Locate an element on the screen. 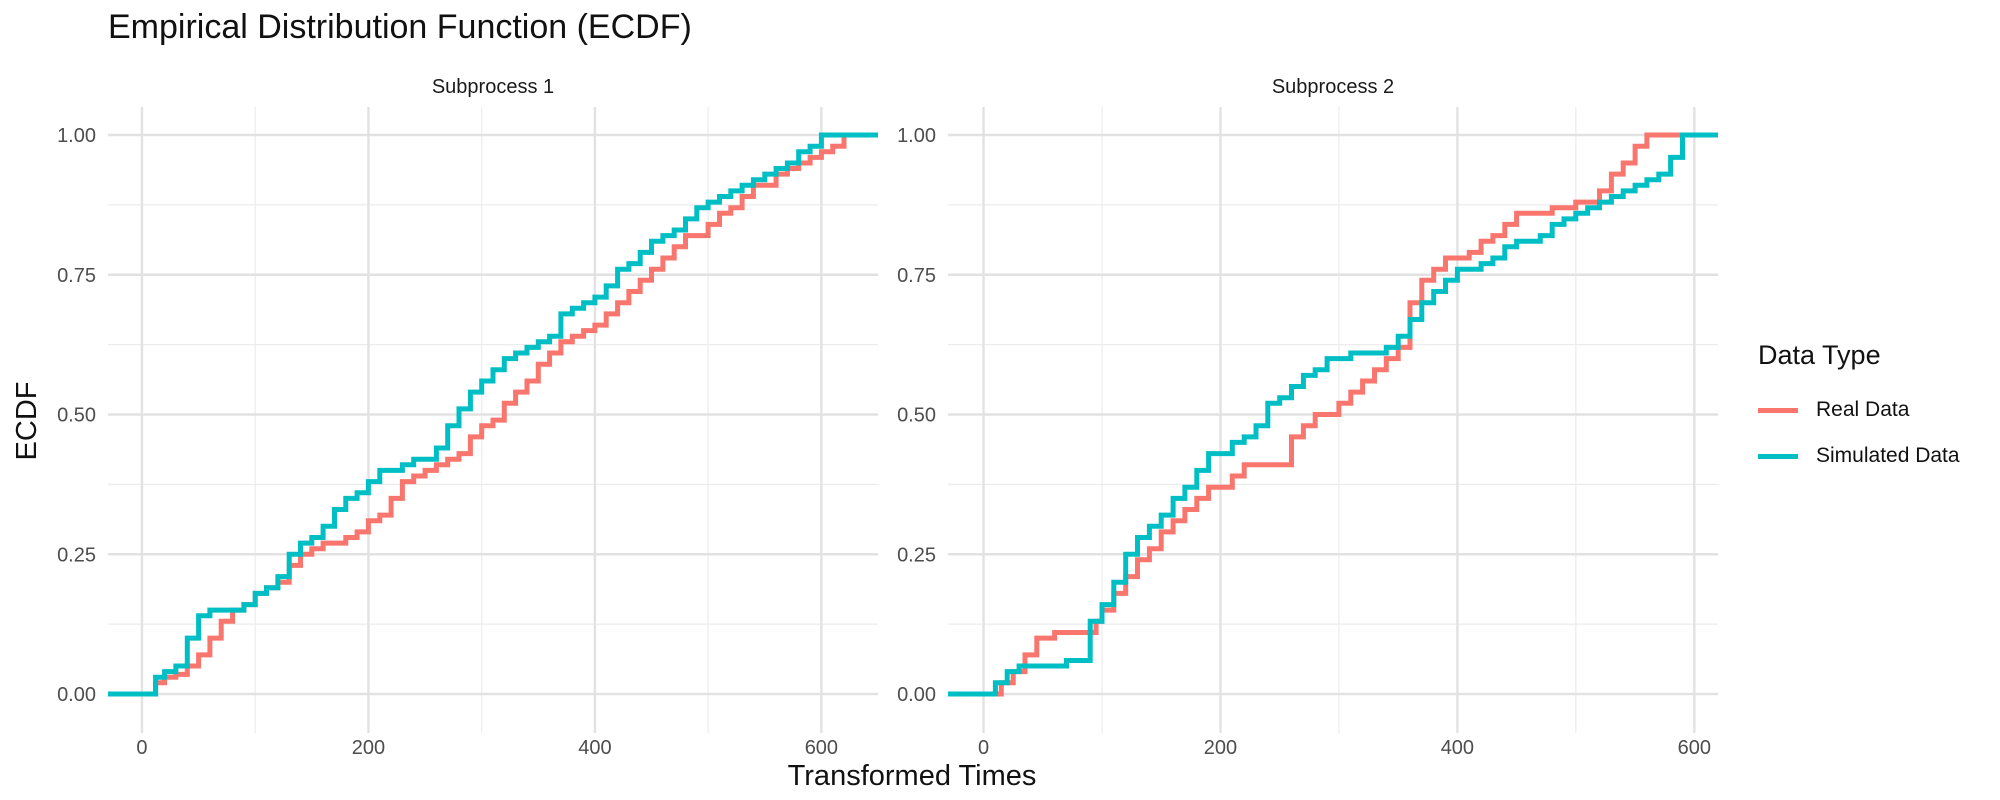 This screenshot has width=2000, height=800. legend-item-simulated-data: Simulated Data is located at coordinates (1859, 456).